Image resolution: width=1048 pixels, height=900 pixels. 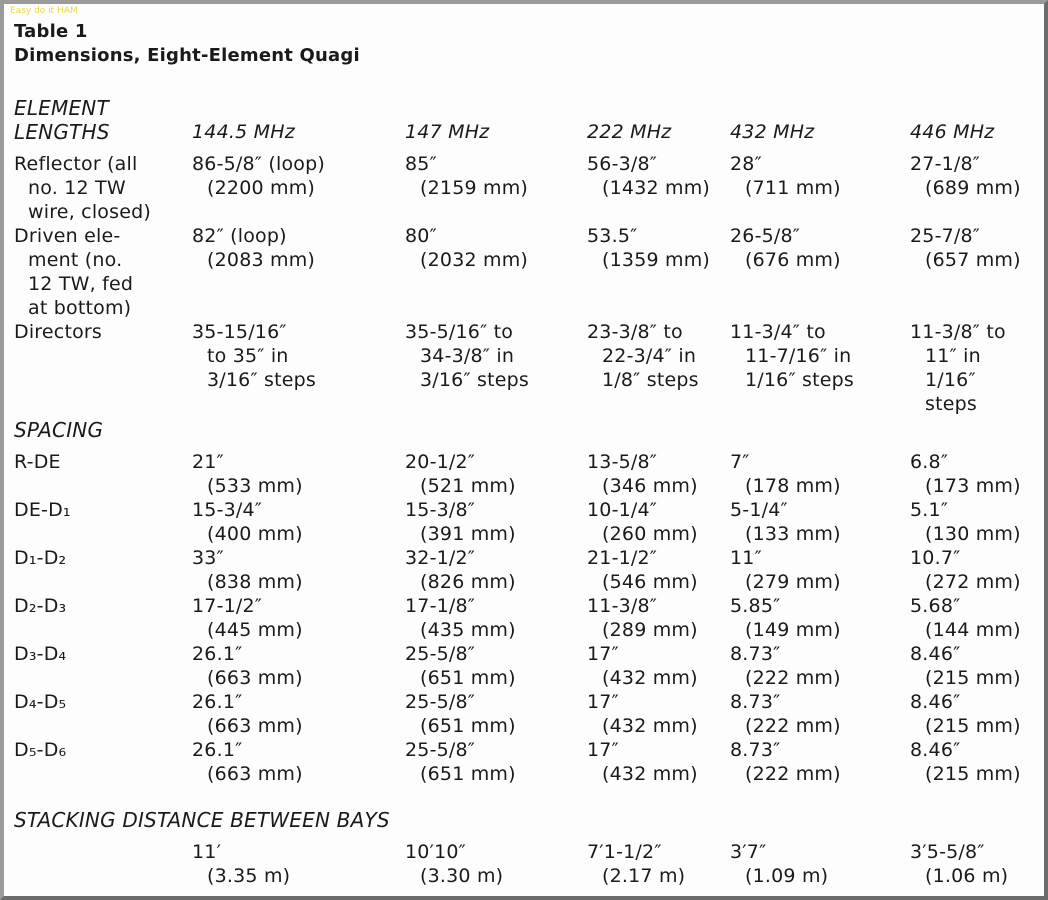 What do you see at coordinates (778, 332) in the screenshot?
I see `cell-value: 11-3/4″ to` at bounding box center [778, 332].